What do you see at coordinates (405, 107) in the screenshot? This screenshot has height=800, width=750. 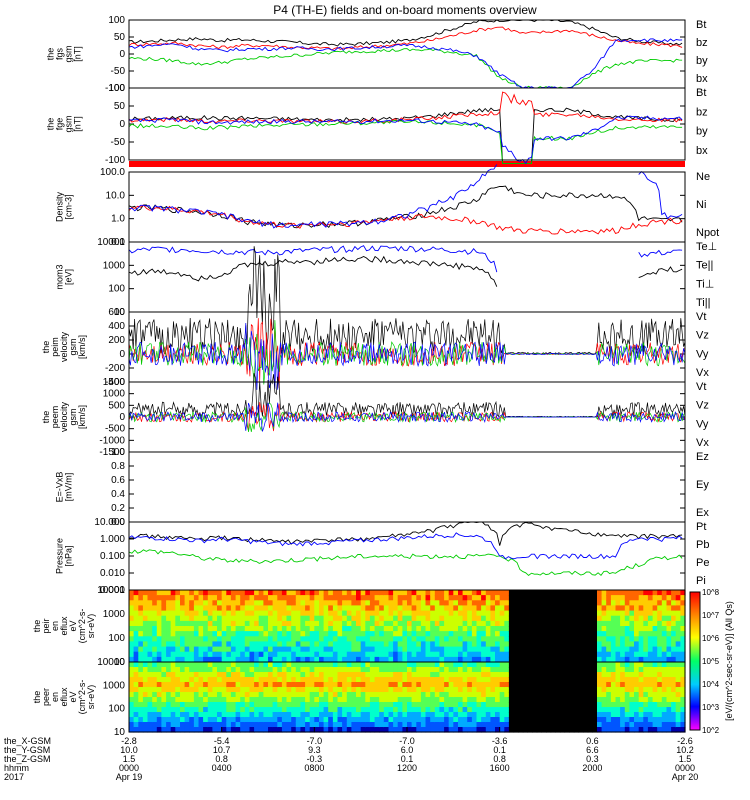 I see `series-fge-gsm-bz` at bounding box center [405, 107].